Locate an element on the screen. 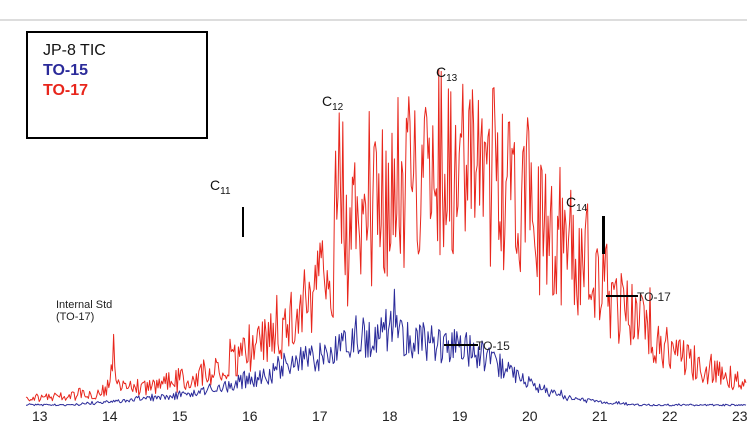 The height and width of the screenshot is (424, 747). to17-marker-label: TO-17 is located at coordinates (654, 297).